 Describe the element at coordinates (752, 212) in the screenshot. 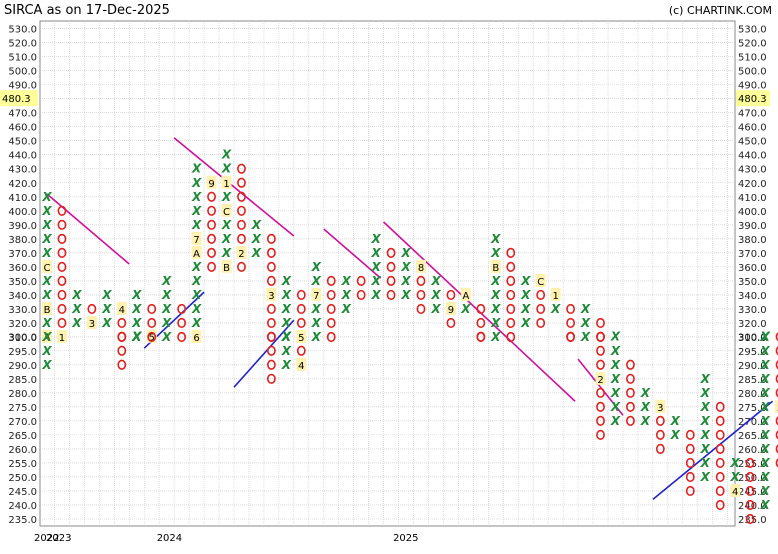

I see `y-tick-label-right: 400.0` at that location.